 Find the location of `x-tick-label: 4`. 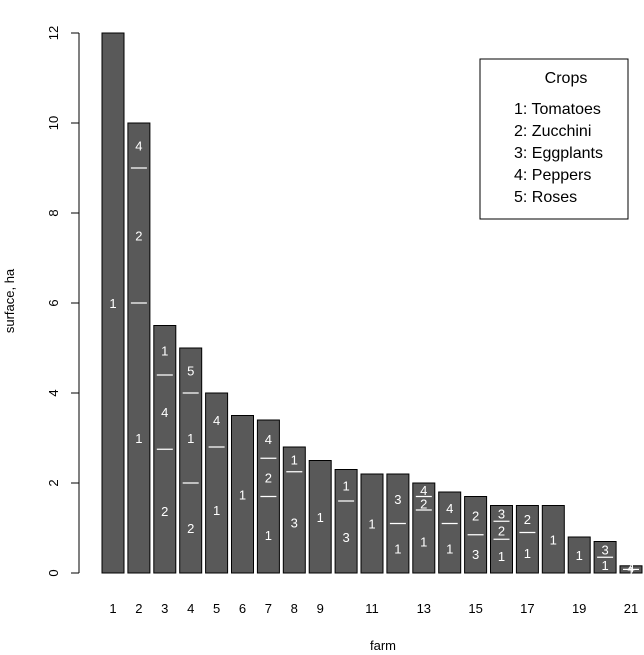

x-tick-label: 4 is located at coordinates (190, 608).